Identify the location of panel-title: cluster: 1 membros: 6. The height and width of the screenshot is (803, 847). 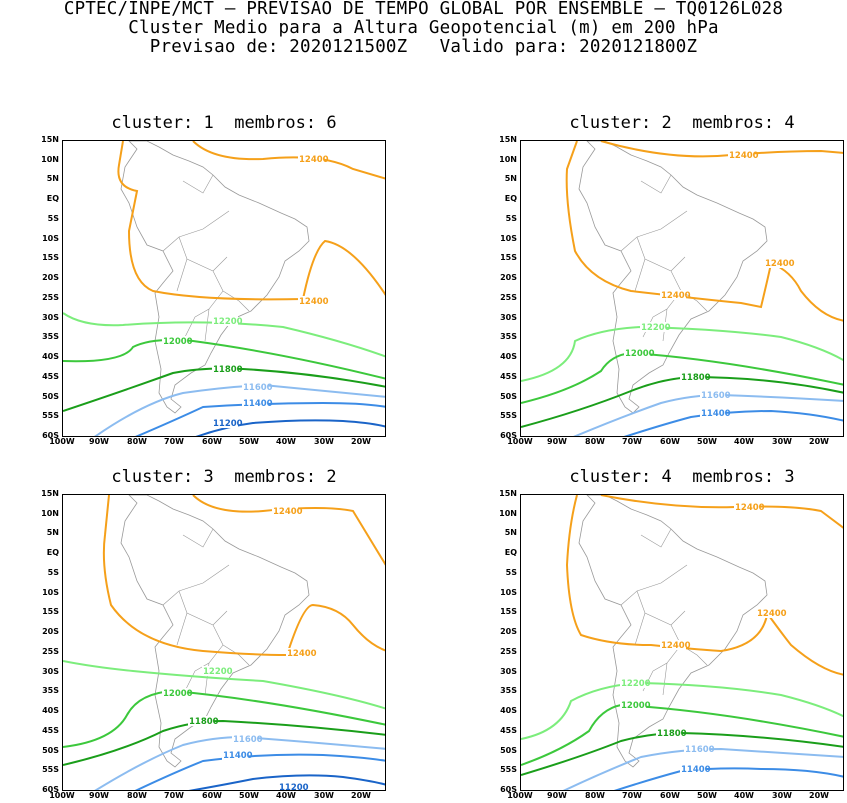
(224, 123).